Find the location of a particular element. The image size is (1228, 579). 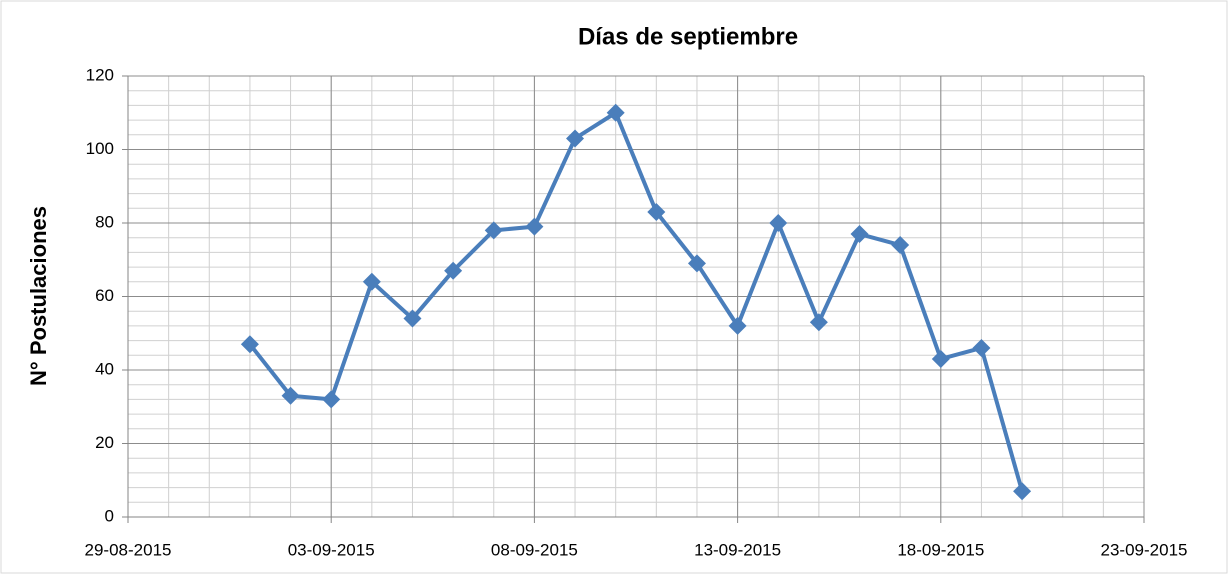

y-tick-label: 0 is located at coordinates (109, 515).